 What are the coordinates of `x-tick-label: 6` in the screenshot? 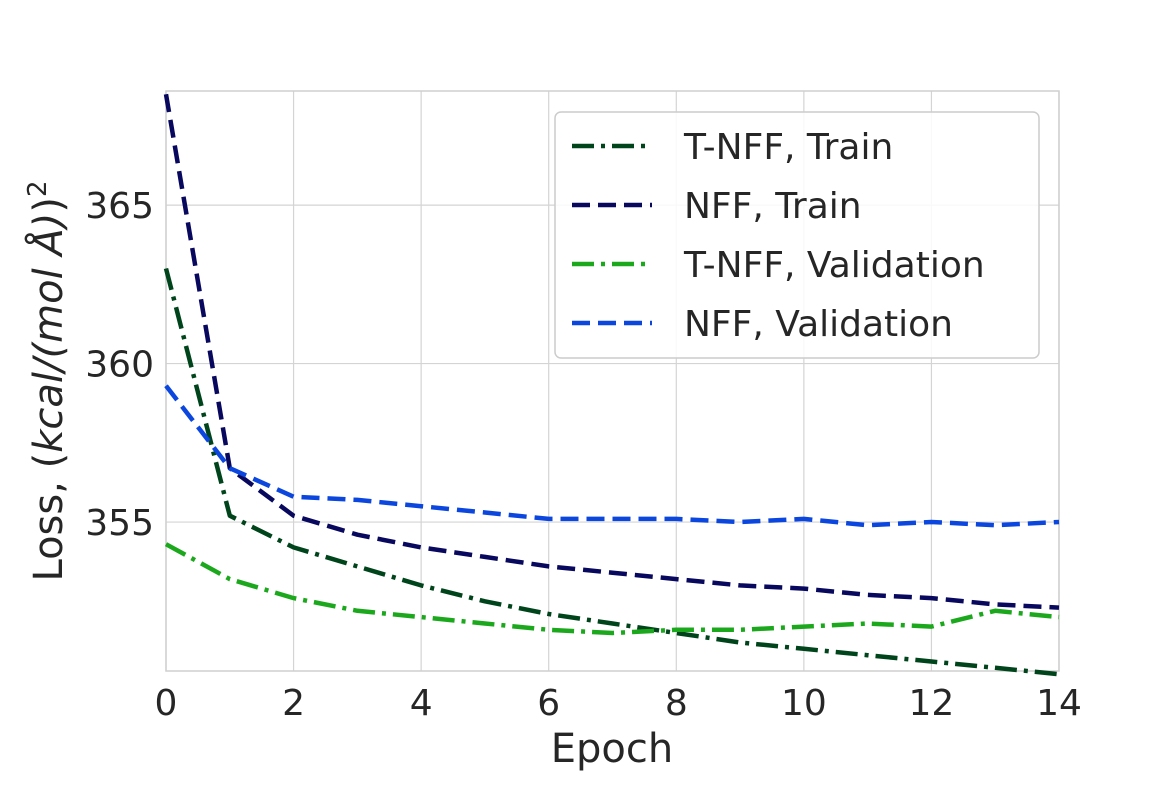 It's located at (548, 703).